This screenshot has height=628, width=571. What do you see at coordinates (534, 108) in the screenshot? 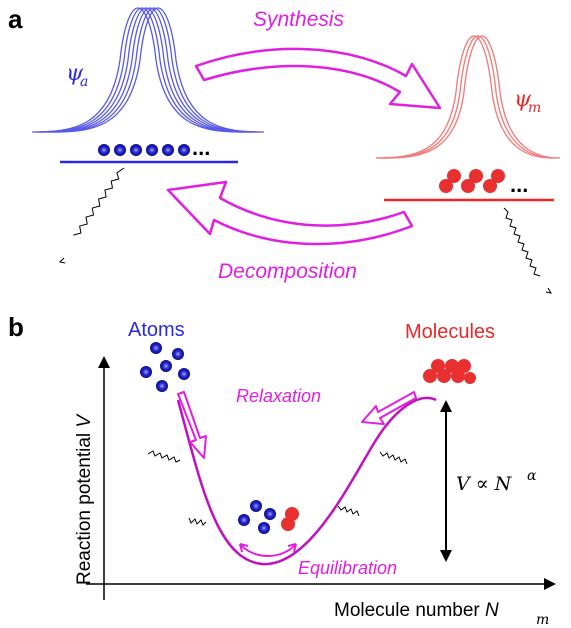
I see `psi-molecule-subscript: m` at bounding box center [534, 108].